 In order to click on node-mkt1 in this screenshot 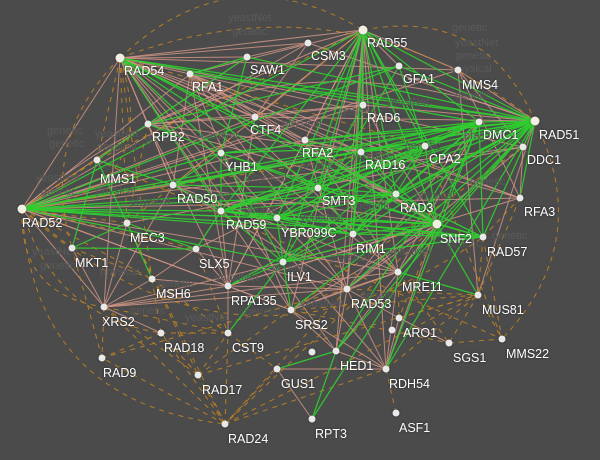, I will do `click(72, 248)`.